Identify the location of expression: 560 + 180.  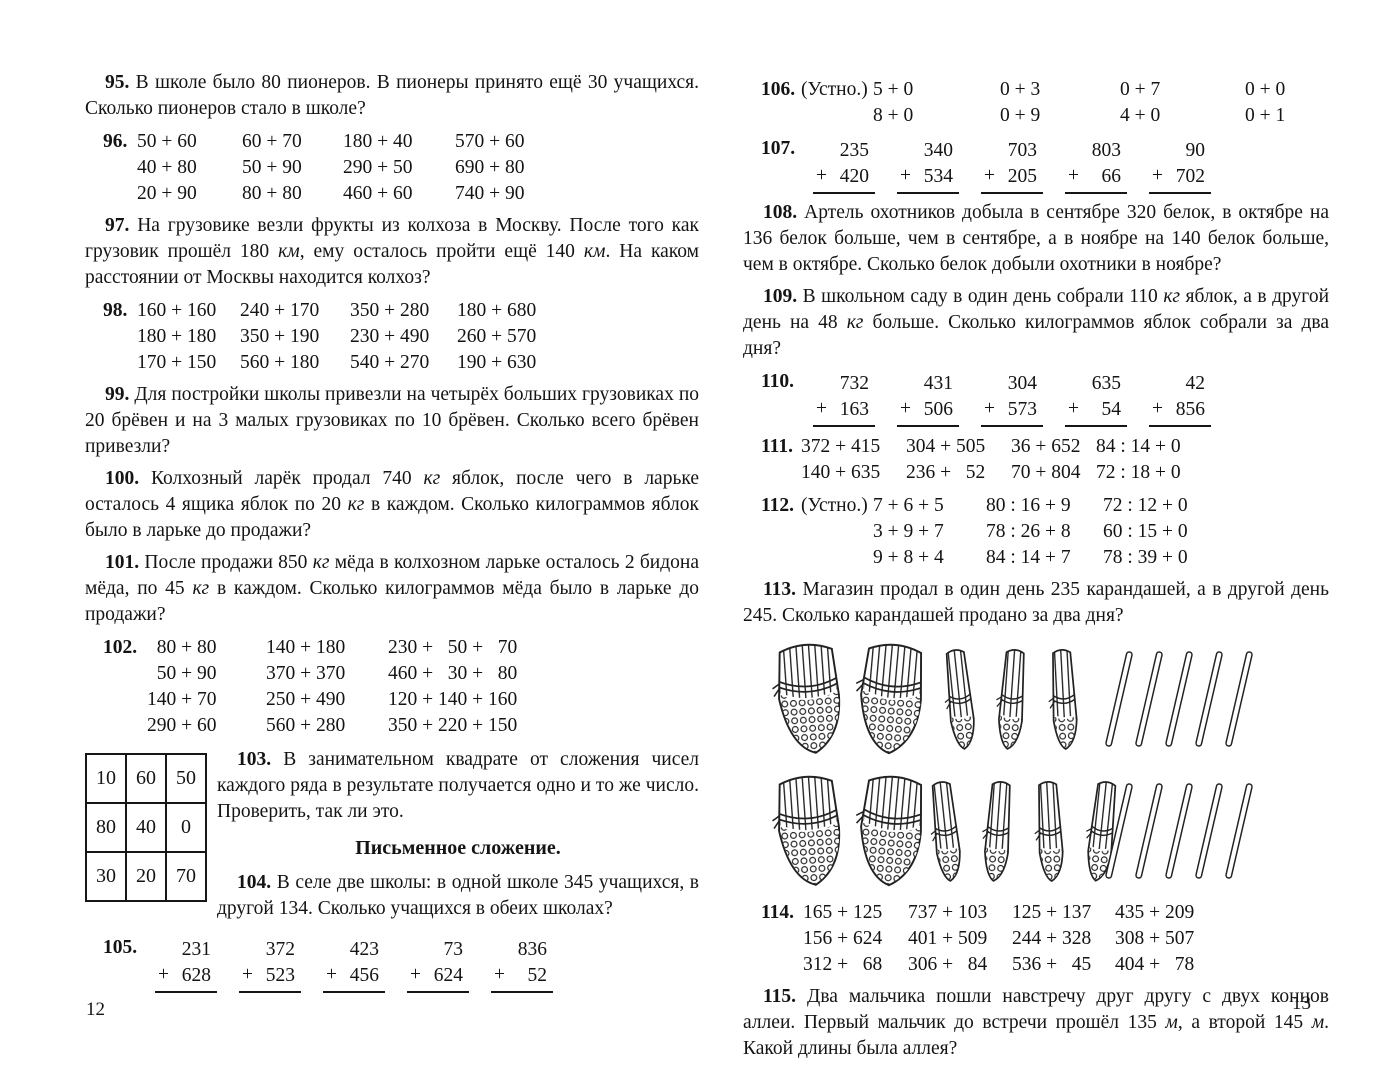
(280, 362).